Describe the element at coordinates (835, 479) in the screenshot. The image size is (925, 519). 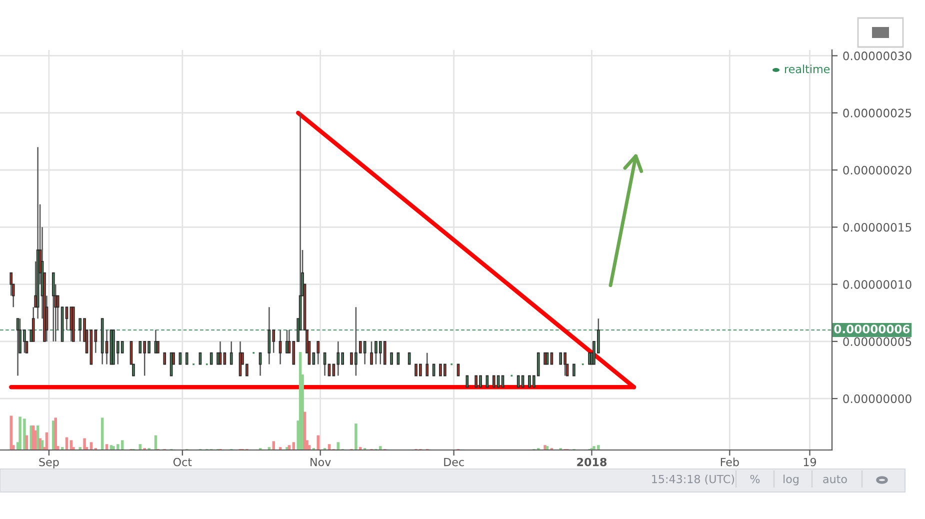
I see `text: auto` at that location.